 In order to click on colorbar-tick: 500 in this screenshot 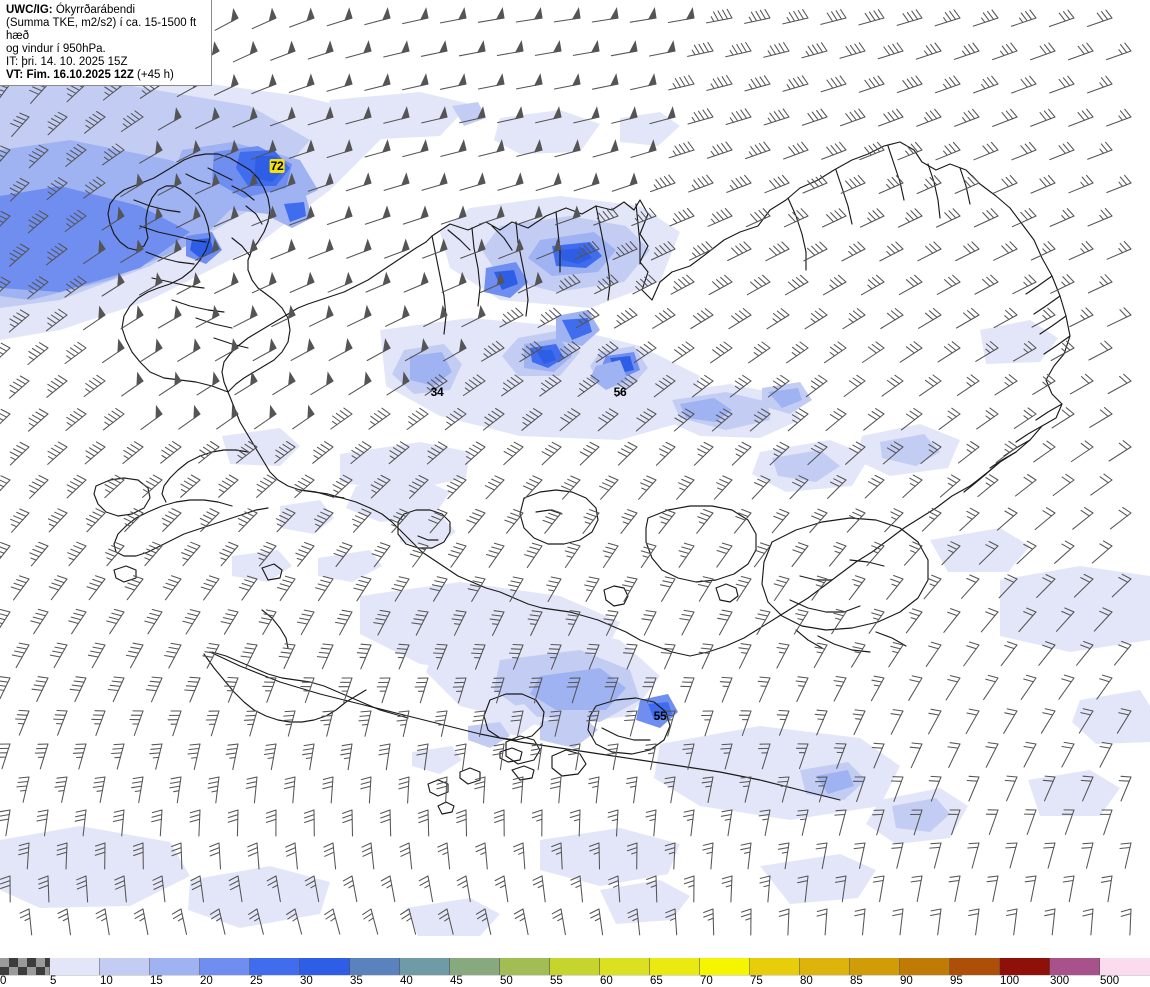, I will do `click(1110, 981)`.